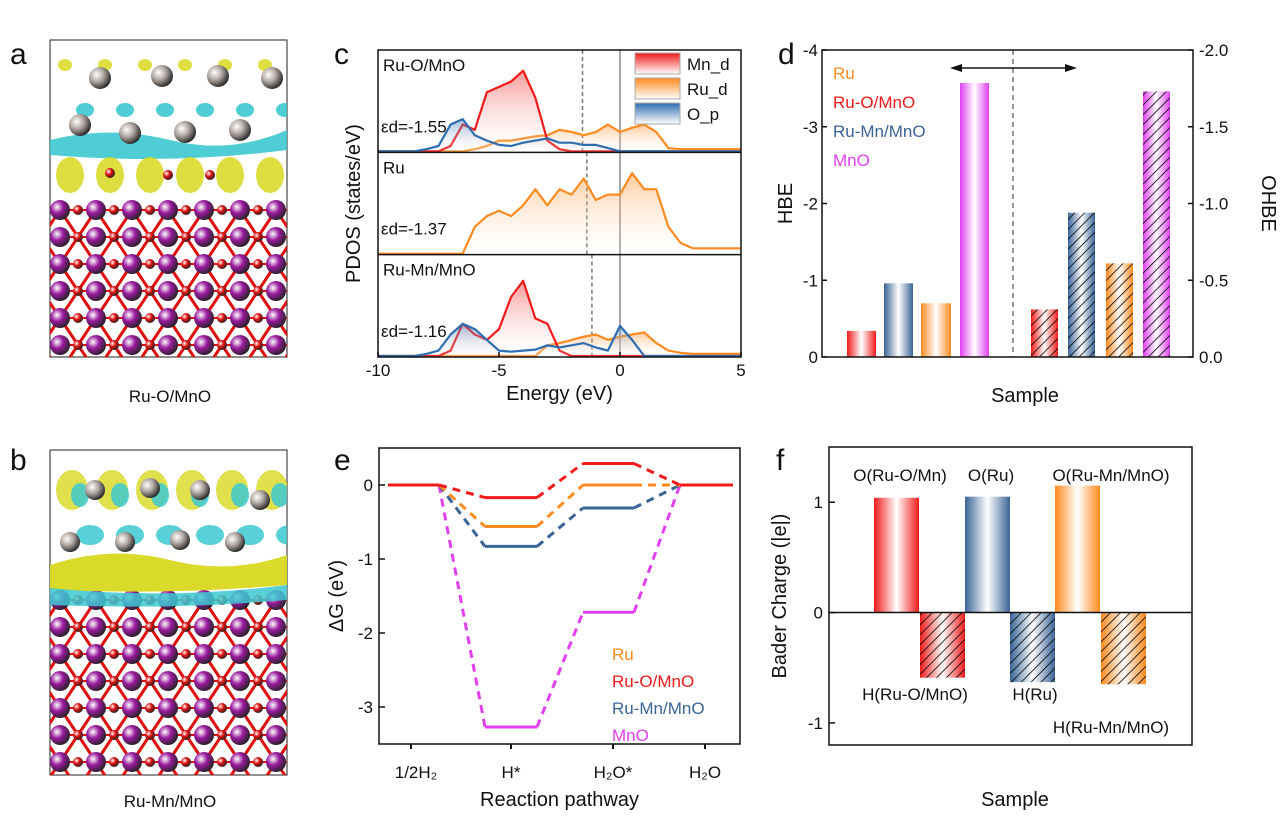  What do you see at coordinates (619, 370) in the screenshot?
I see `x-tick-label: 0` at bounding box center [619, 370].